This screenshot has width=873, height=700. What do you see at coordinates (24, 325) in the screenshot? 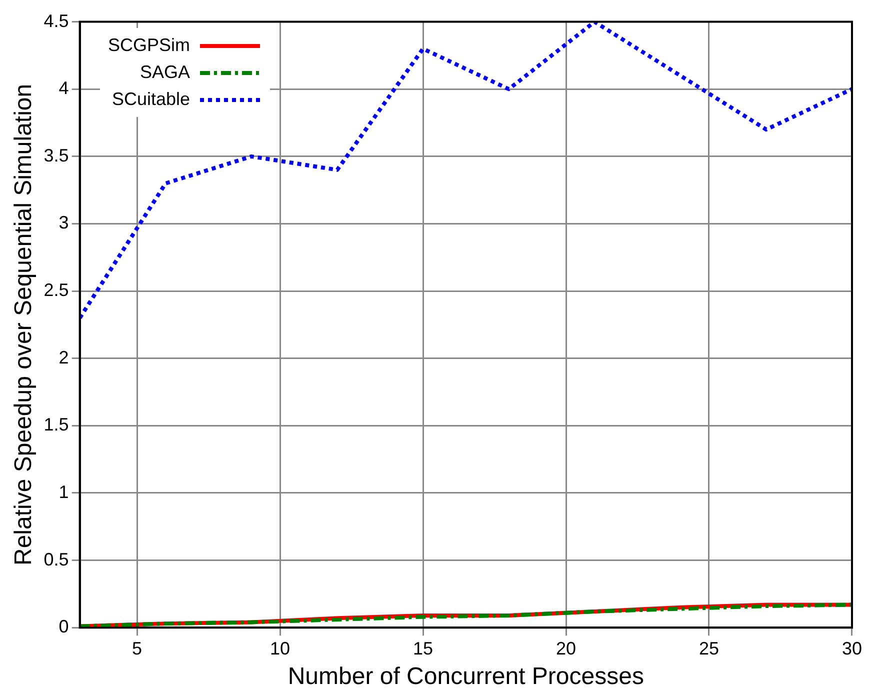
I see `y-axis-title: Relative Speedup over Sequential Simulation` at bounding box center [24, 325].